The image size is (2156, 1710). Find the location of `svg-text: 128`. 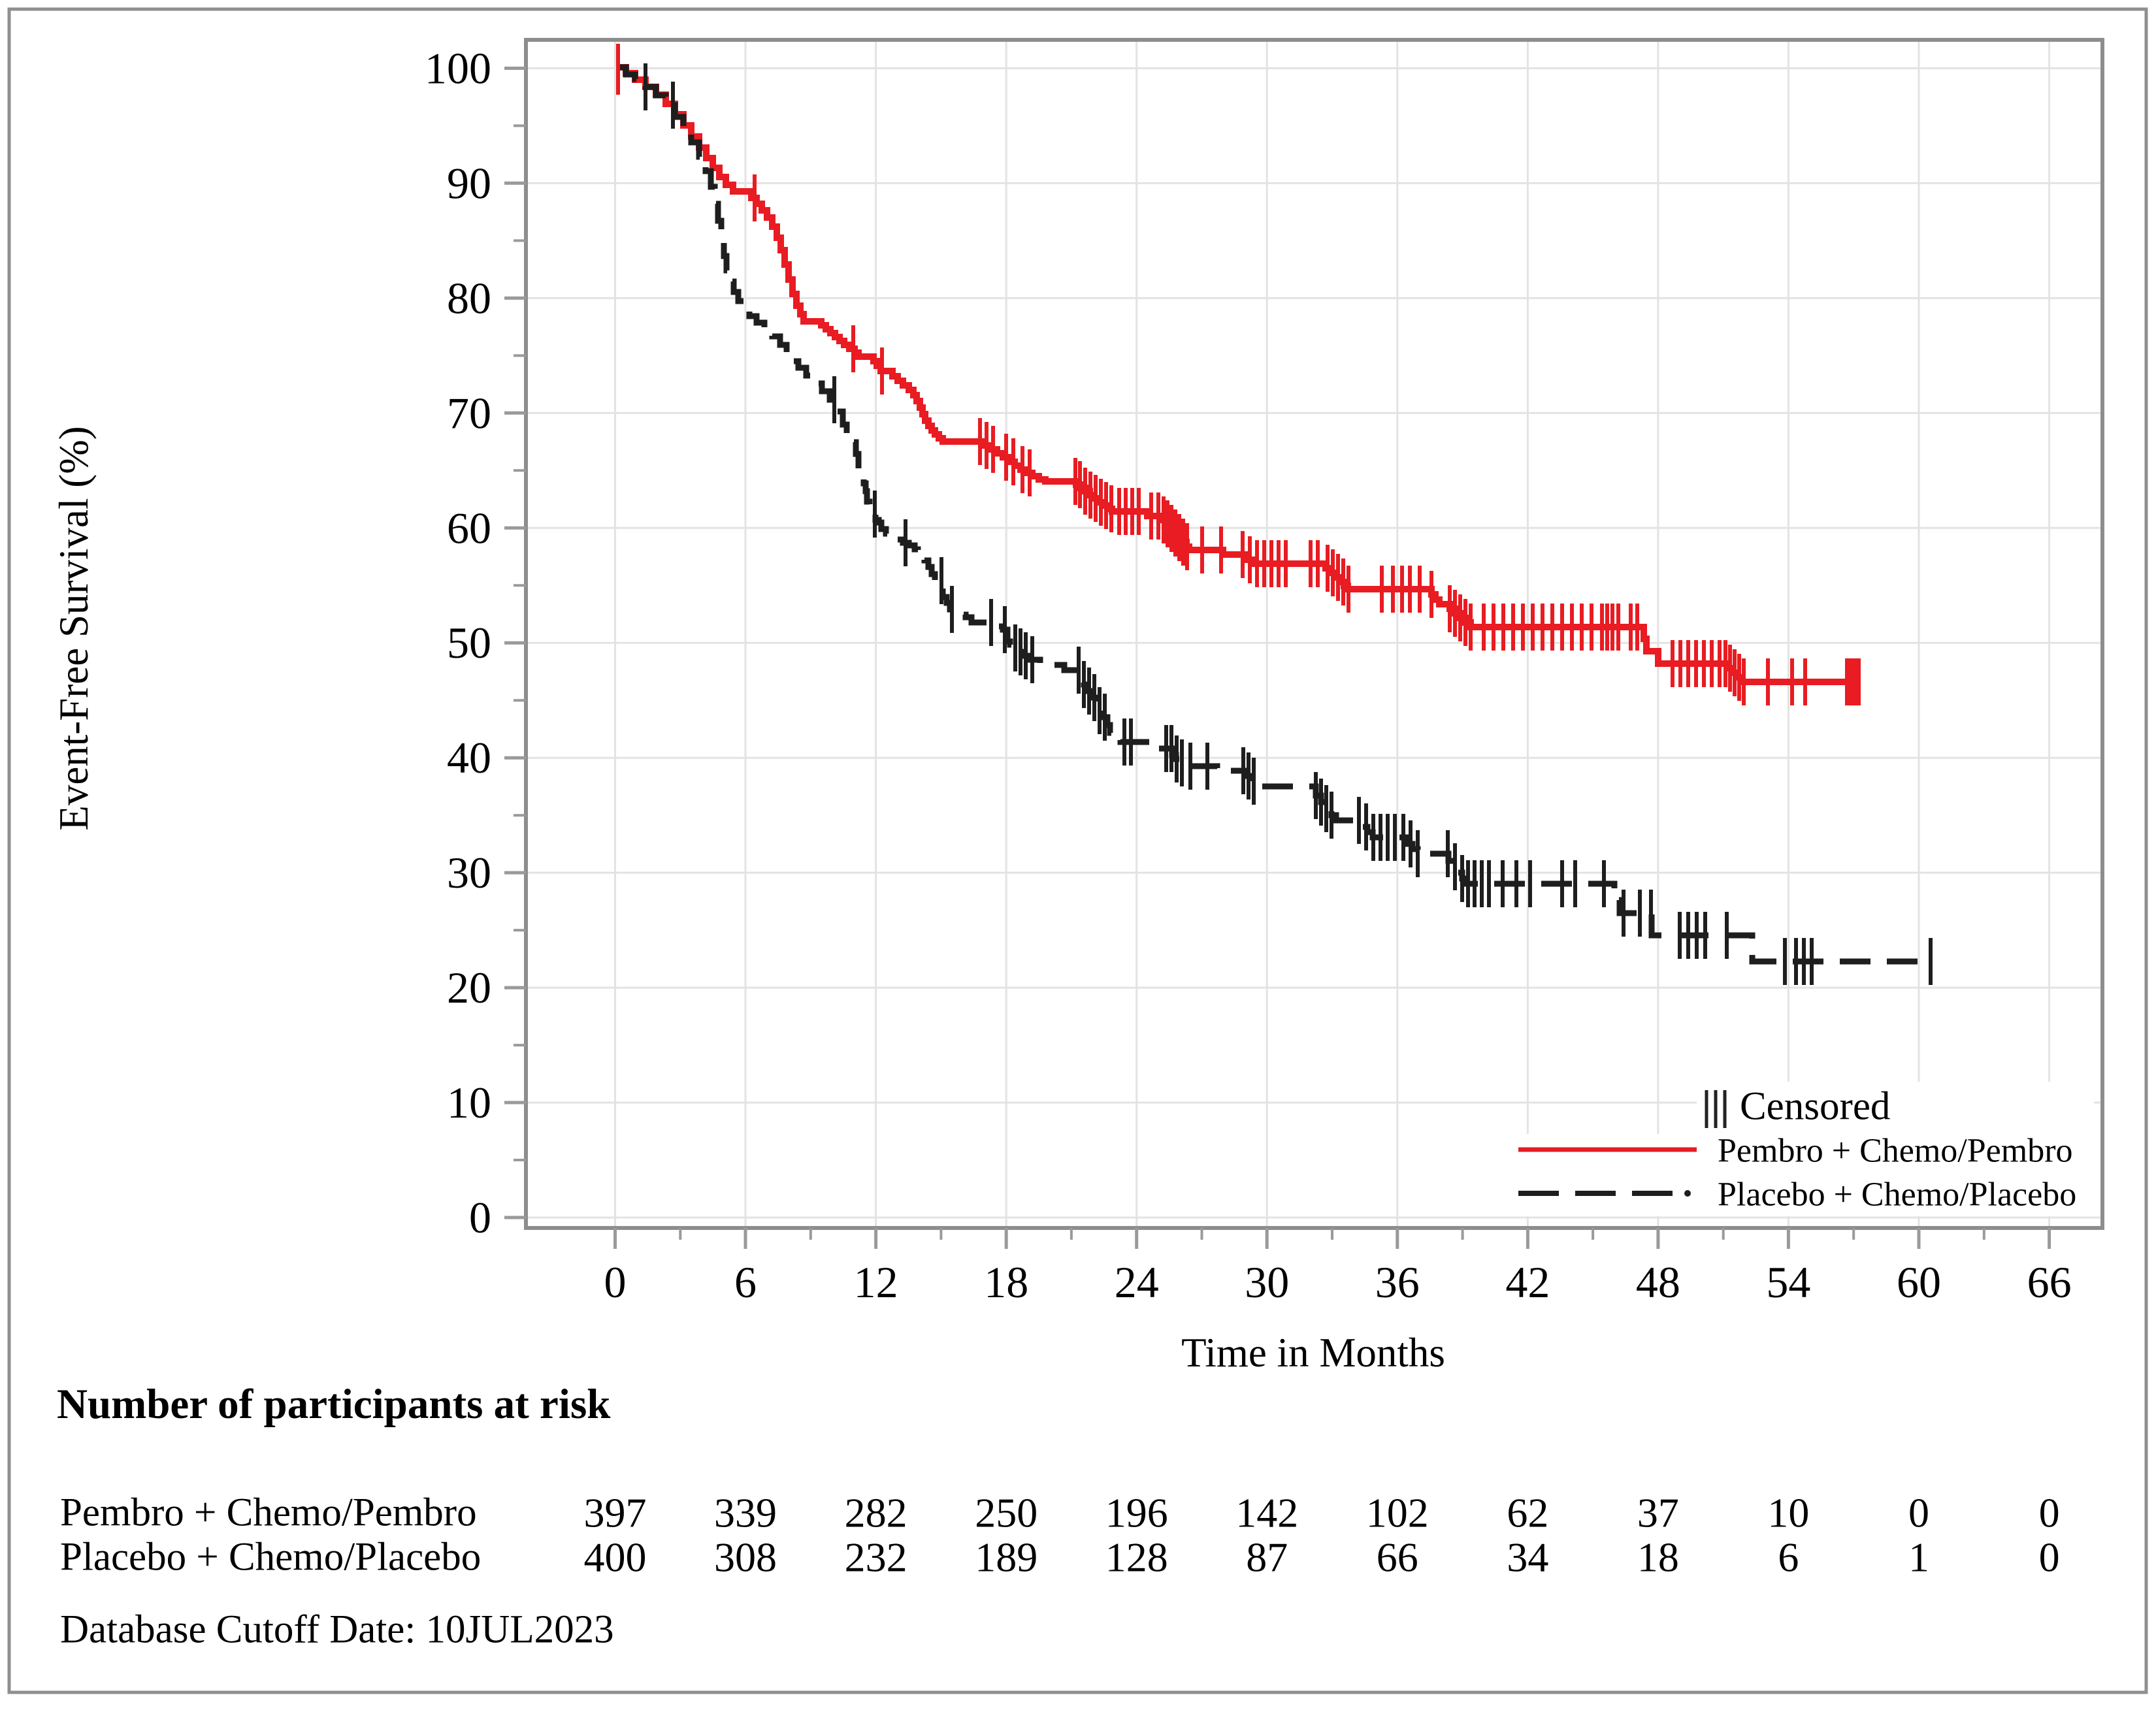

svg-text: 128 is located at coordinates (1136, 1558).